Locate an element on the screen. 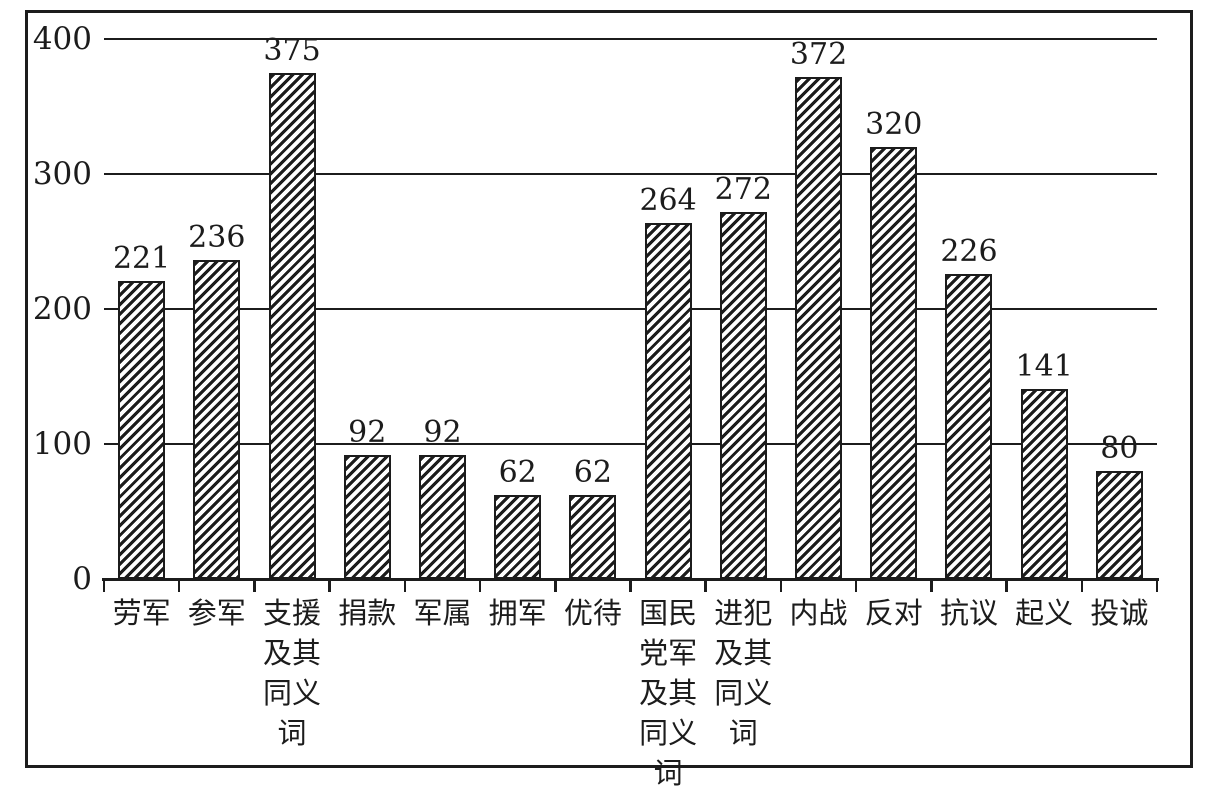 The height and width of the screenshot is (793, 1206). bar-value-label-10: 320 is located at coordinates (894, 124).